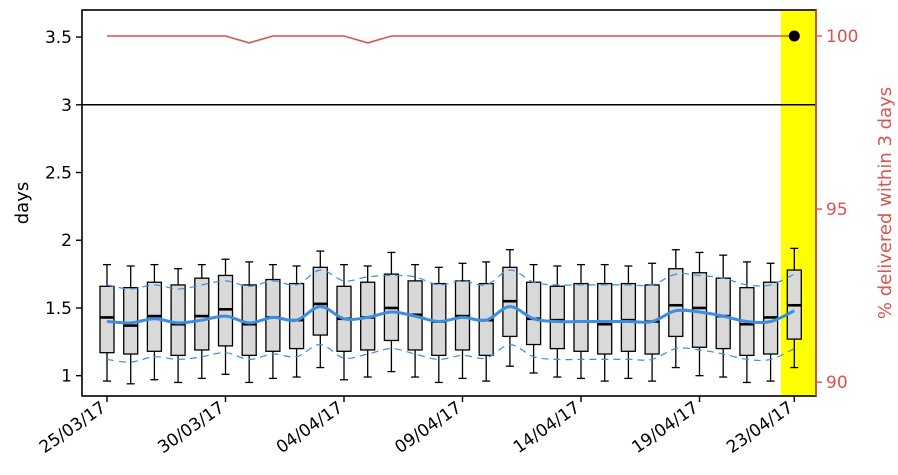 This screenshot has height=475, width=898. I want to click on pct-delivered-line, so click(451, 39).